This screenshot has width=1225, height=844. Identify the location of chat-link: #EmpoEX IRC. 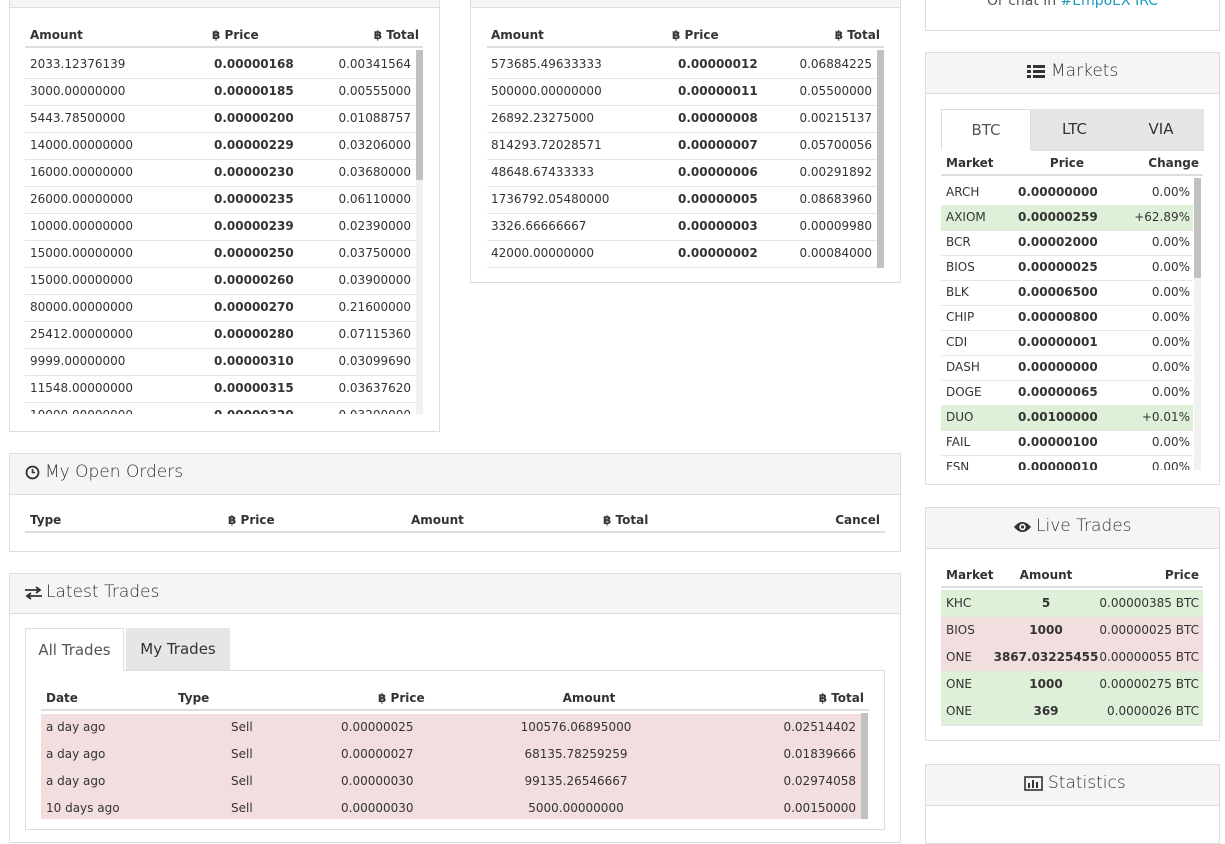
(1109, 4).